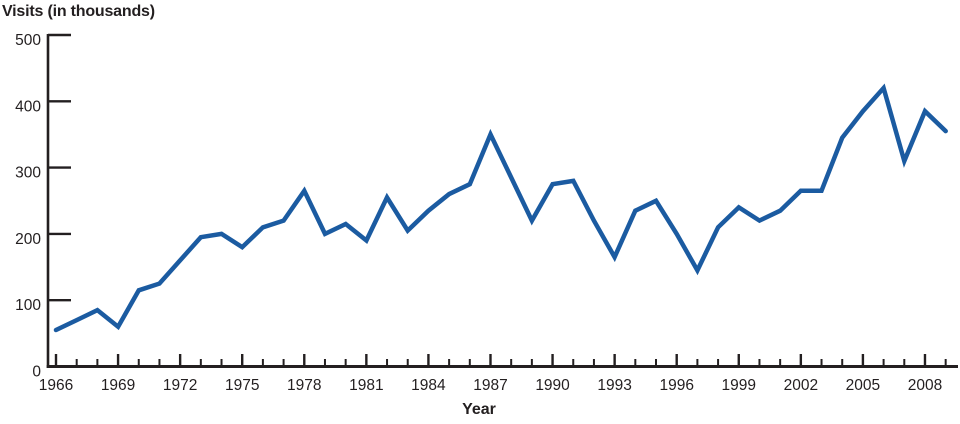 This screenshot has height=424, width=960. I want to click on x-tick-label: 2008, so click(925, 385).